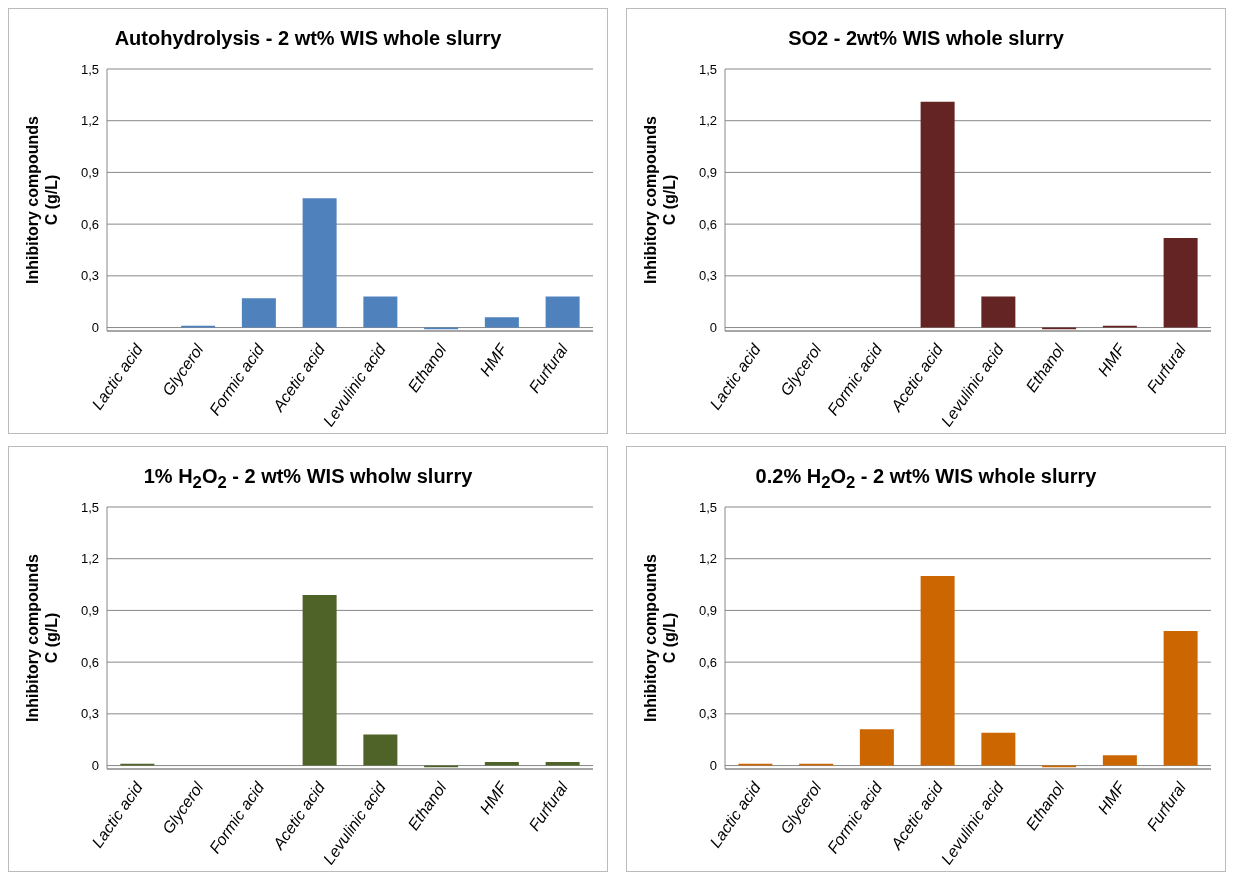  What do you see at coordinates (308, 39) in the screenshot?
I see `chart-title: Autohydrolysis - 2 wt% WIS whole slurry` at bounding box center [308, 39].